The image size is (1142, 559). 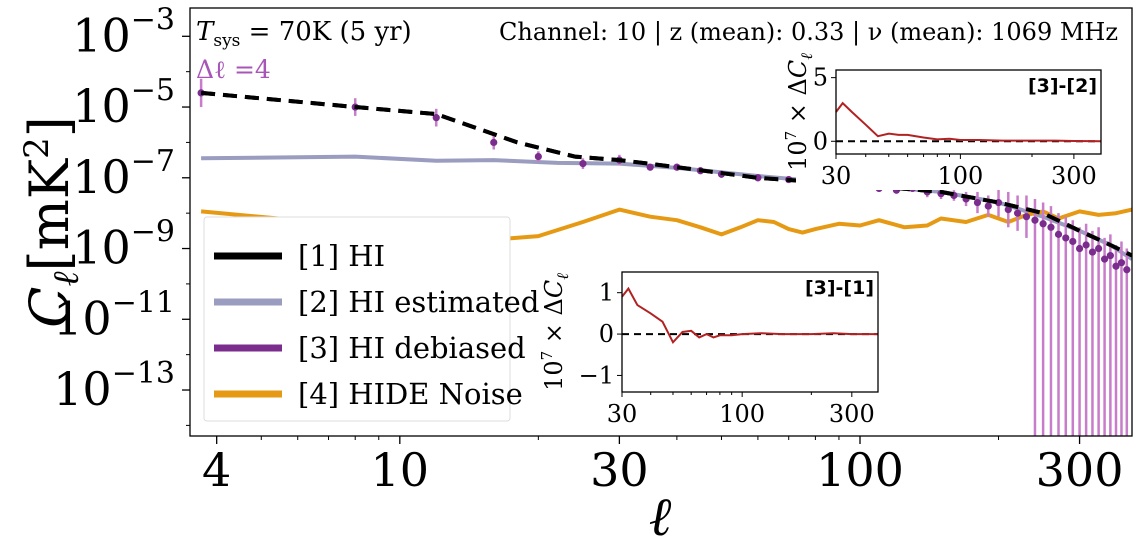 I want to click on legend-label: [4] HIDE Noise, so click(x=410, y=394).